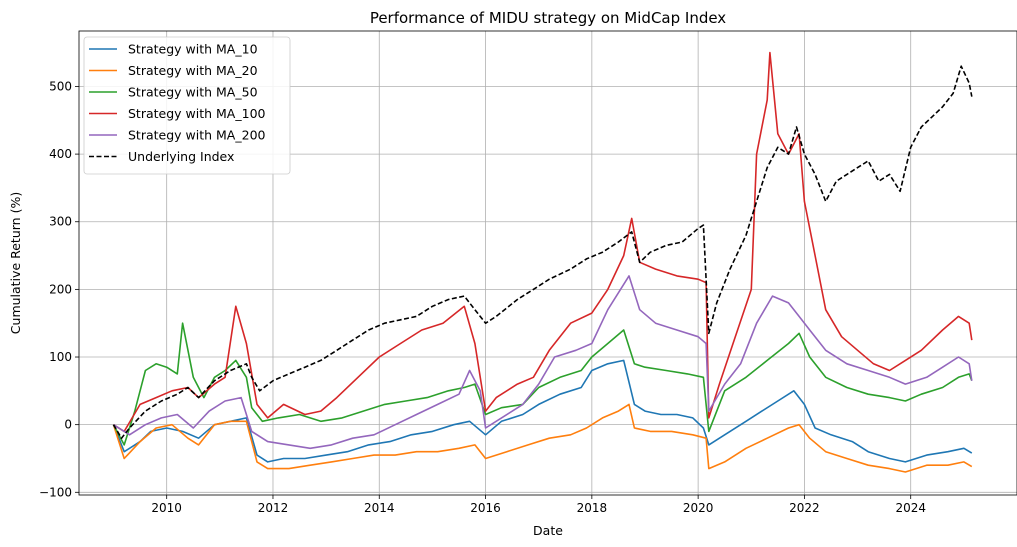 This screenshot has height=547, width=1017. I want to click on x-tick-label: 2010, so click(166, 508).